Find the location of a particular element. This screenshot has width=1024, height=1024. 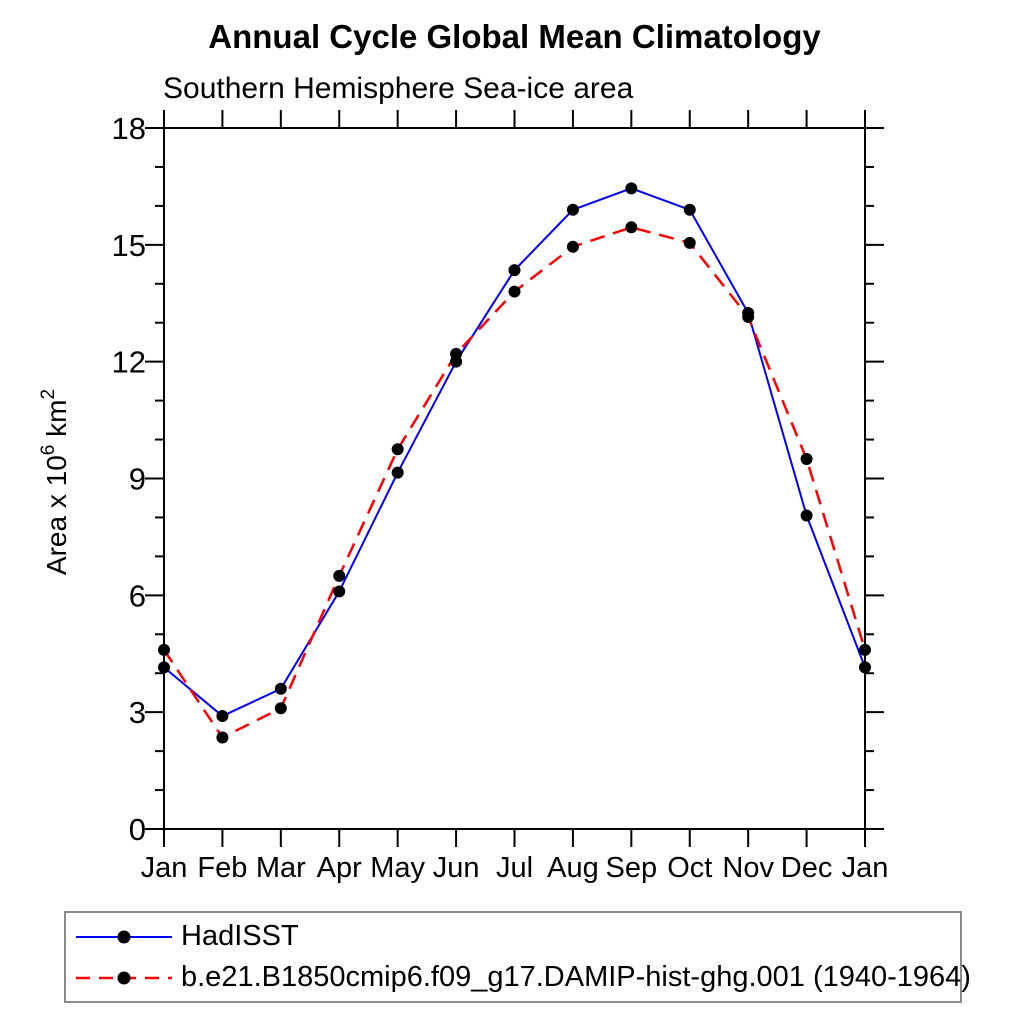

chart-subtitle: Southern Hemisphere Sea-ice area is located at coordinates (398, 88).